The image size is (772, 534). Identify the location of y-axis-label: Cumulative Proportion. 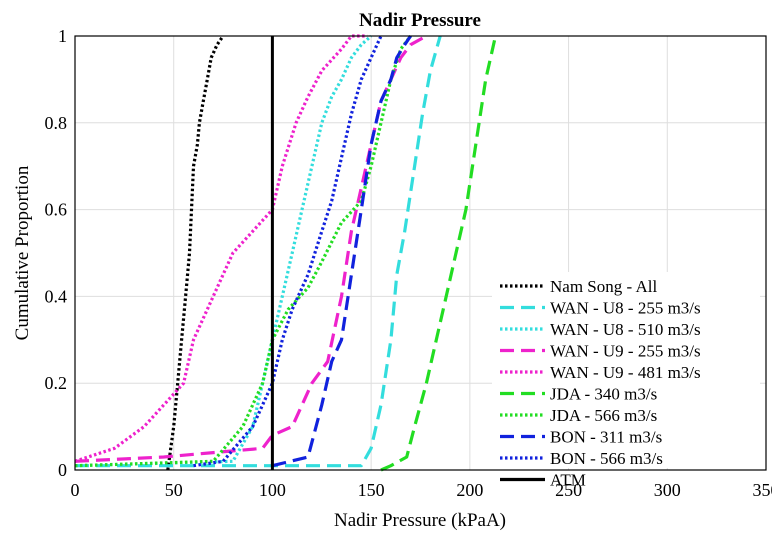
(22, 252).